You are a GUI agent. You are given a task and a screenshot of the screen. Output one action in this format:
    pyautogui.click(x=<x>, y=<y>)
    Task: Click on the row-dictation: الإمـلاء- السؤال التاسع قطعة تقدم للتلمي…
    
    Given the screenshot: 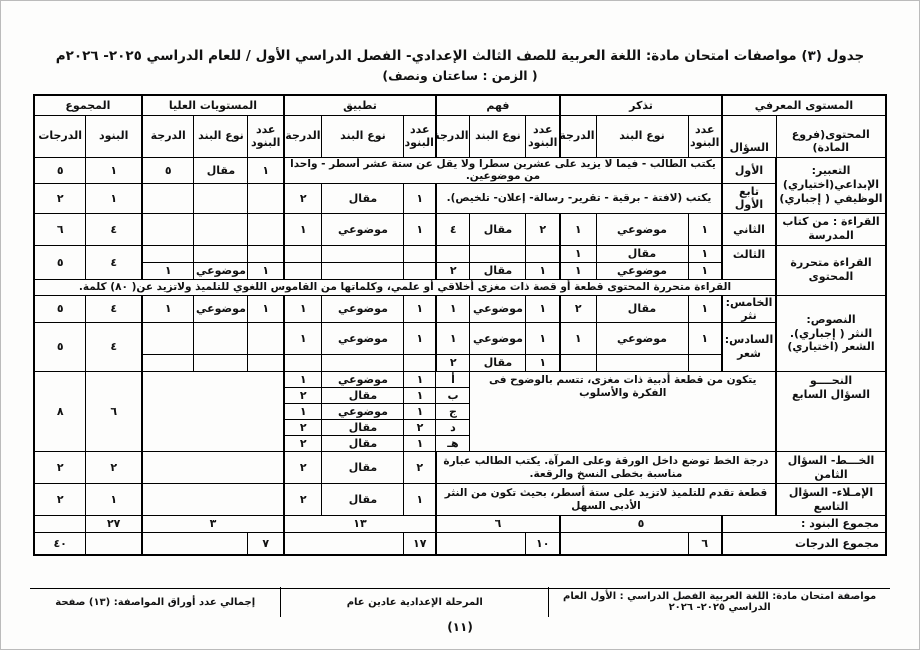 What is the action you would take?
    pyautogui.click(x=460, y=500)
    